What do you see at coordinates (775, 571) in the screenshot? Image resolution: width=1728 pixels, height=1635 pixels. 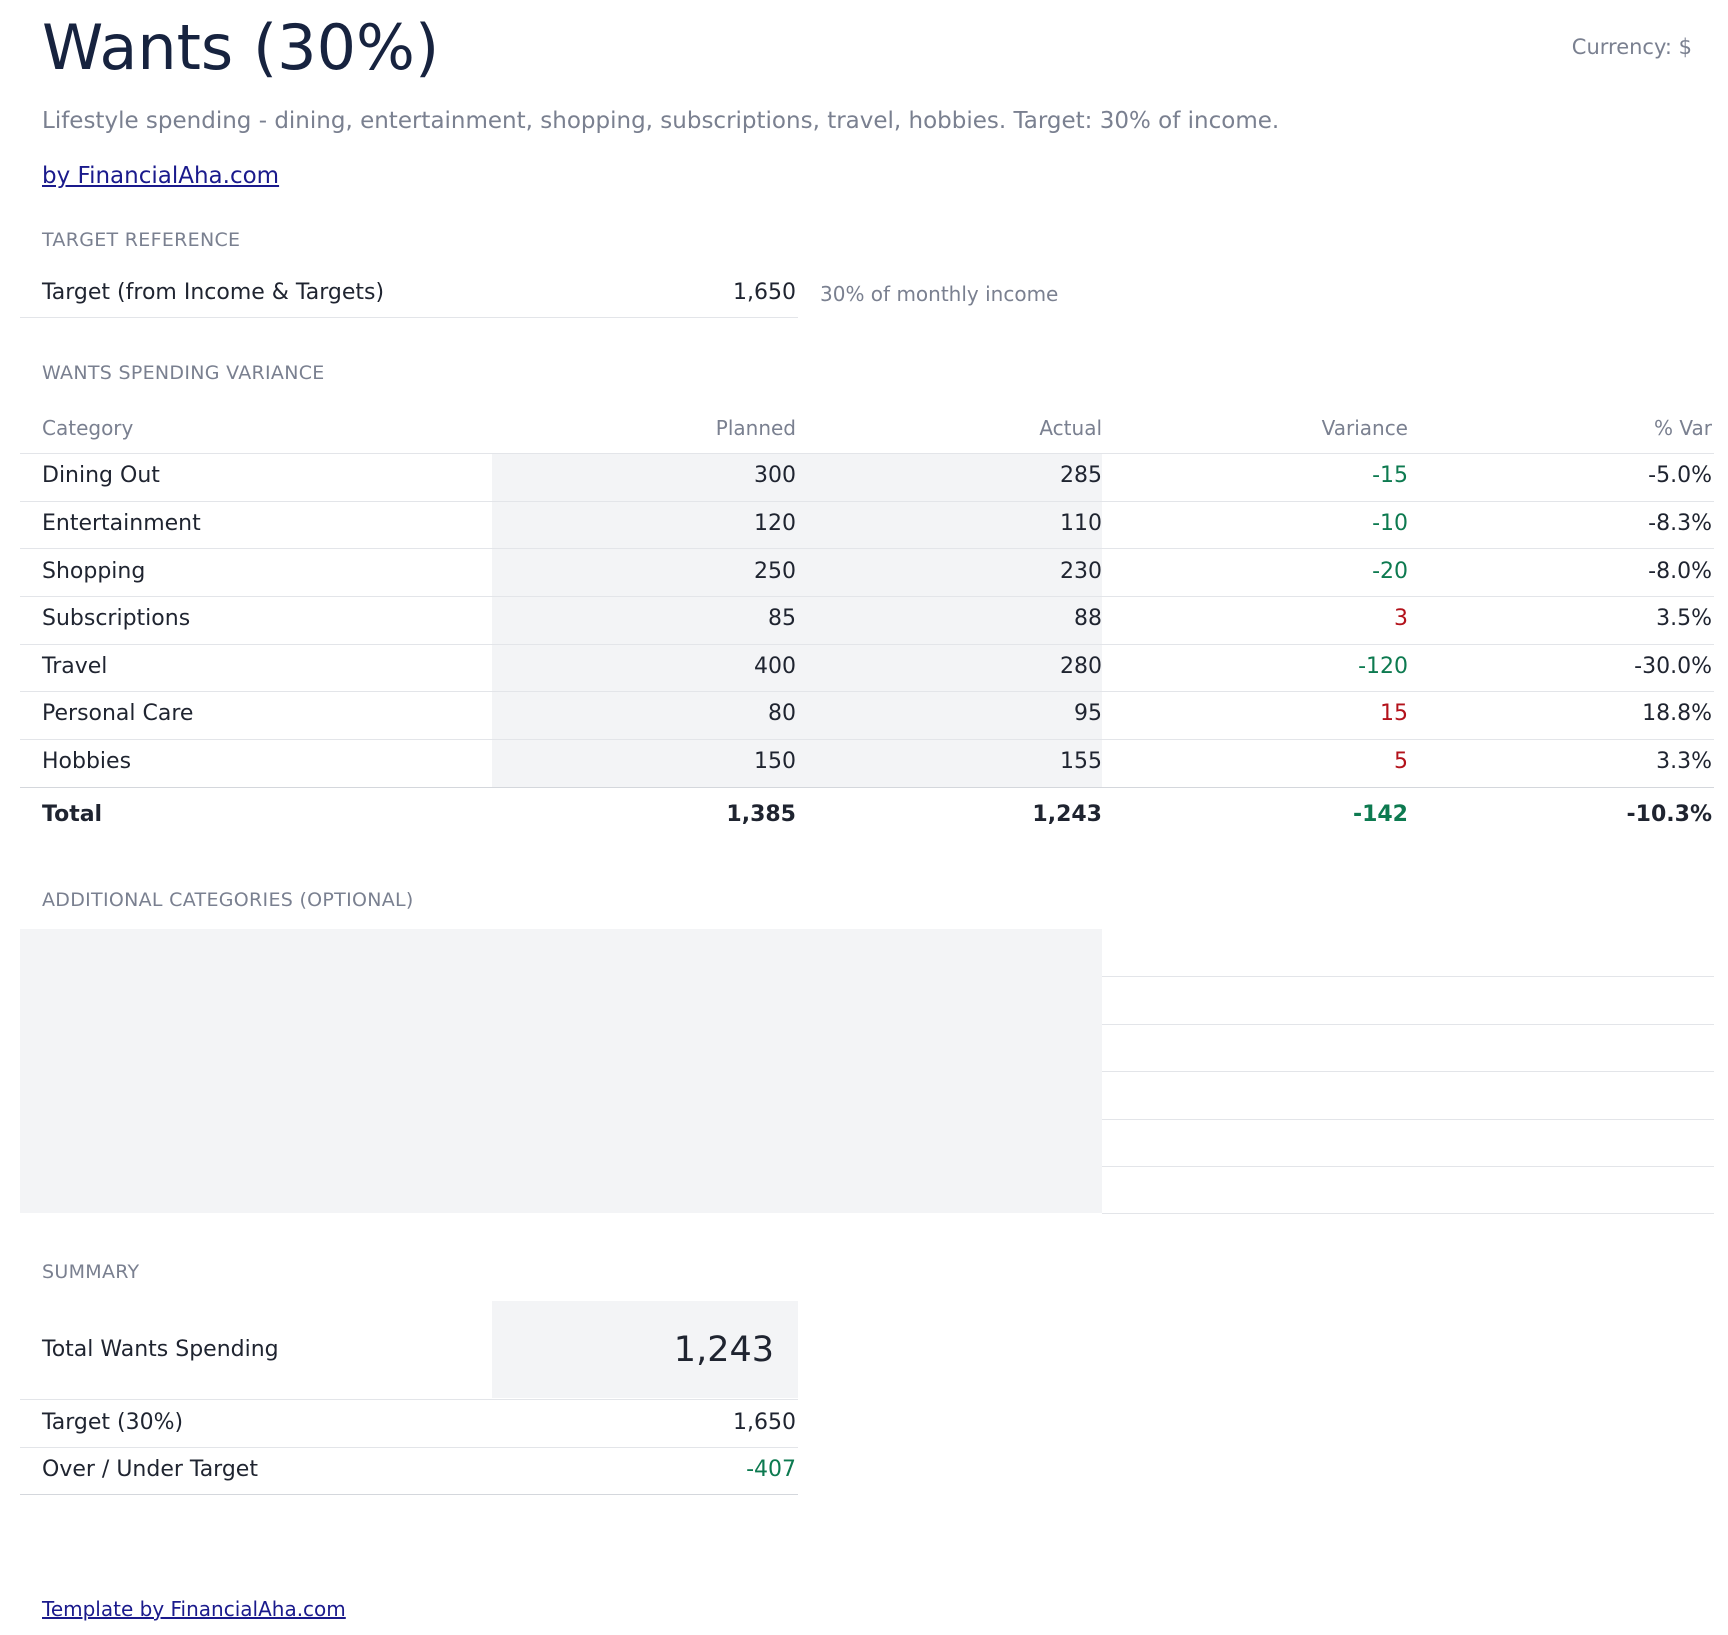 I see `planned-input: 250` at bounding box center [775, 571].